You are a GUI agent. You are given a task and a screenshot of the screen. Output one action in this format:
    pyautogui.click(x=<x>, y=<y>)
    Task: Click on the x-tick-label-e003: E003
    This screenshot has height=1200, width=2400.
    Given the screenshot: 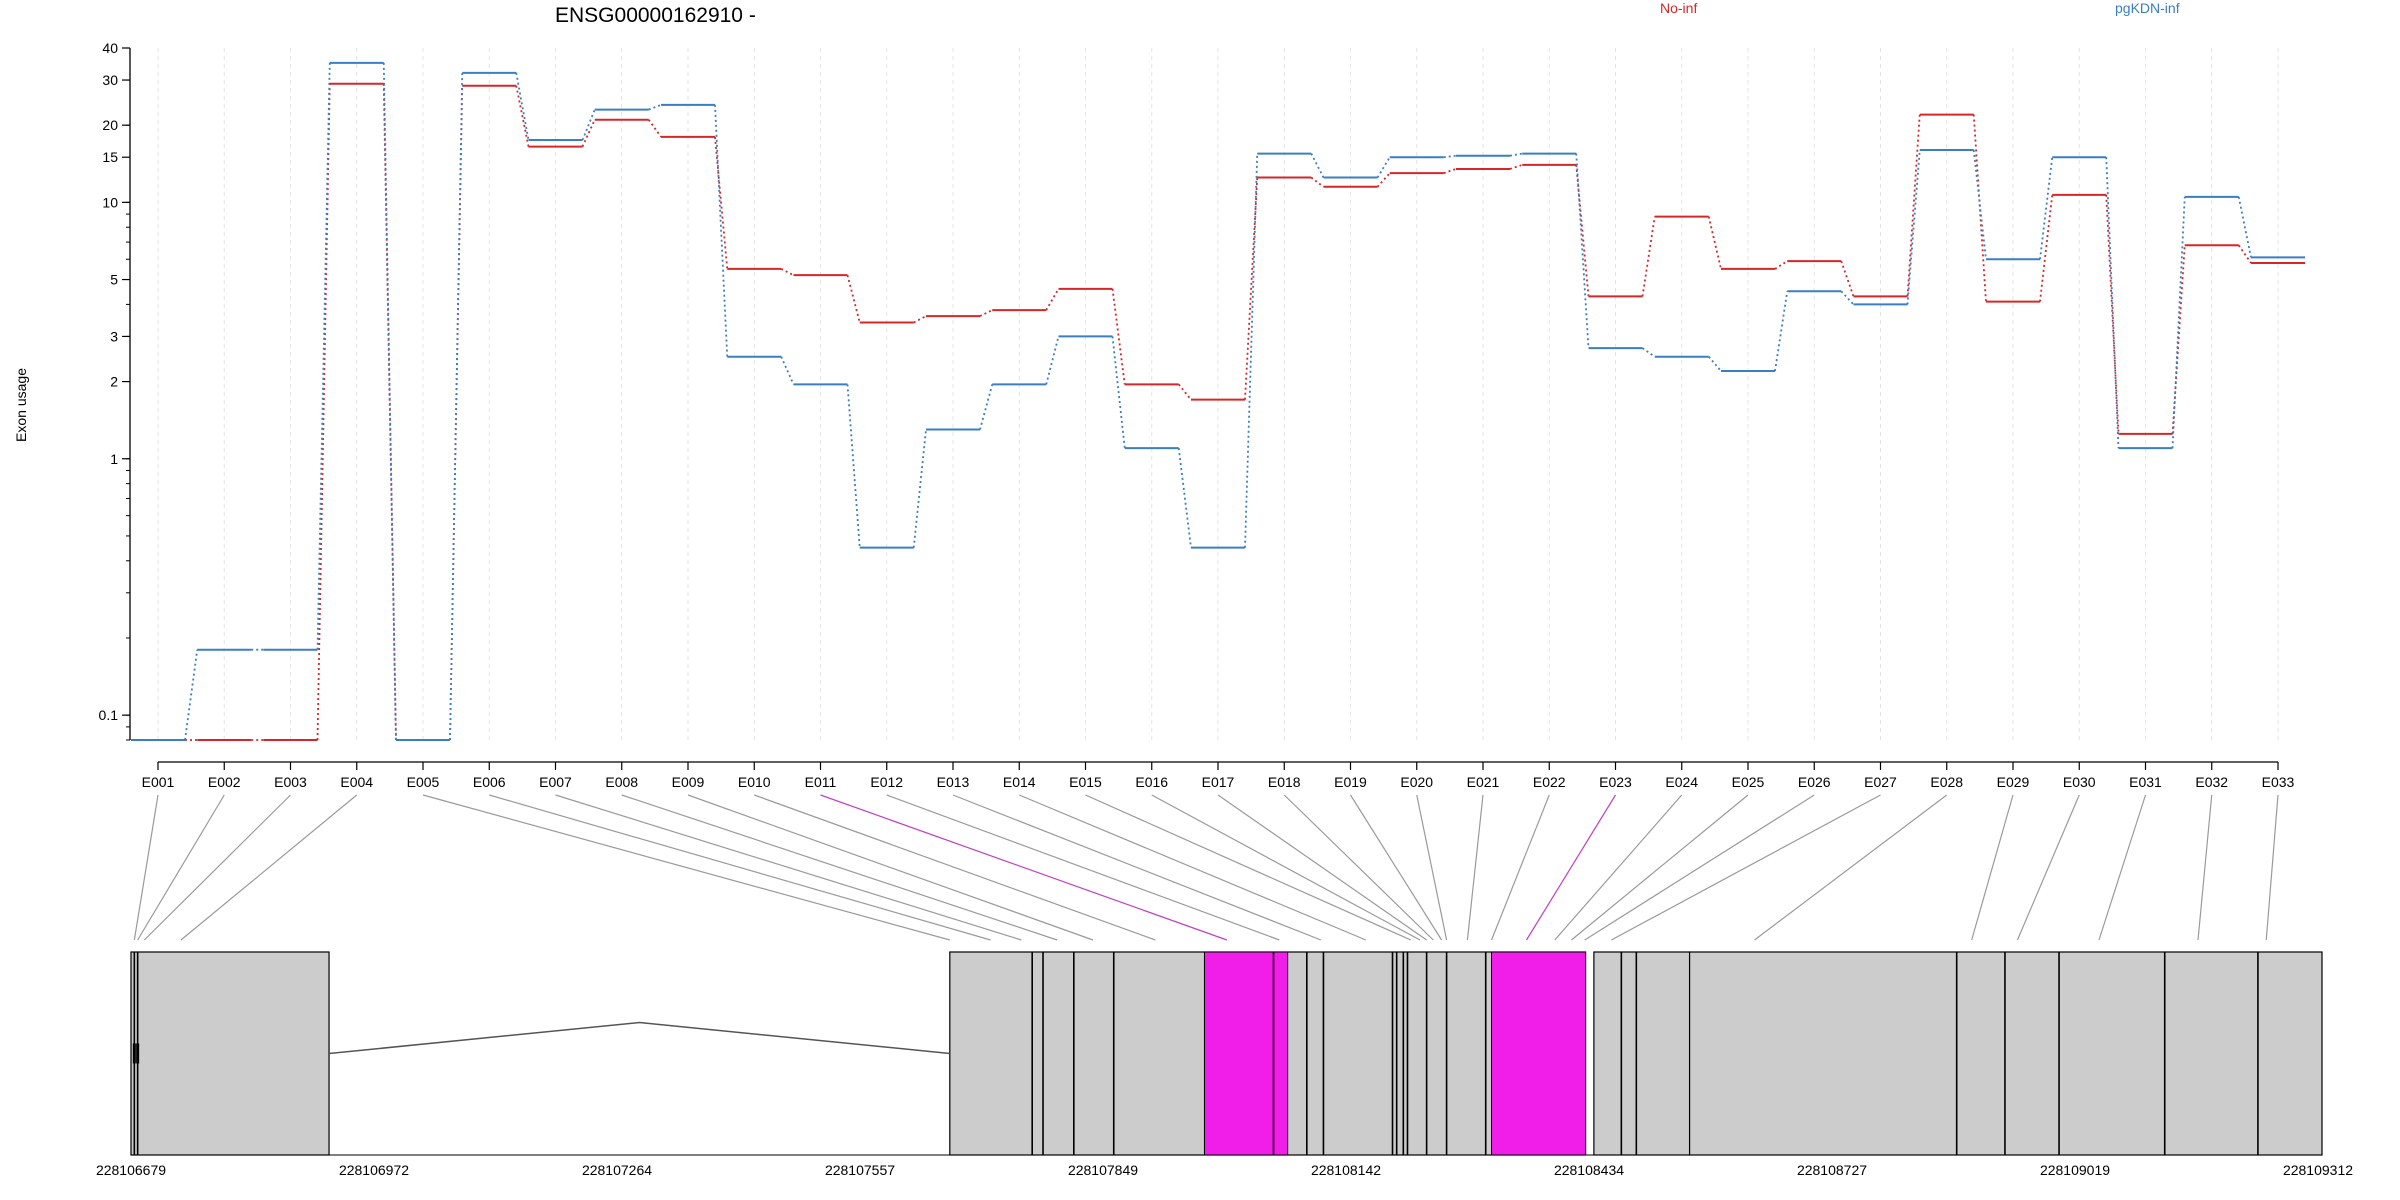 What is the action you would take?
    pyautogui.click(x=290, y=782)
    